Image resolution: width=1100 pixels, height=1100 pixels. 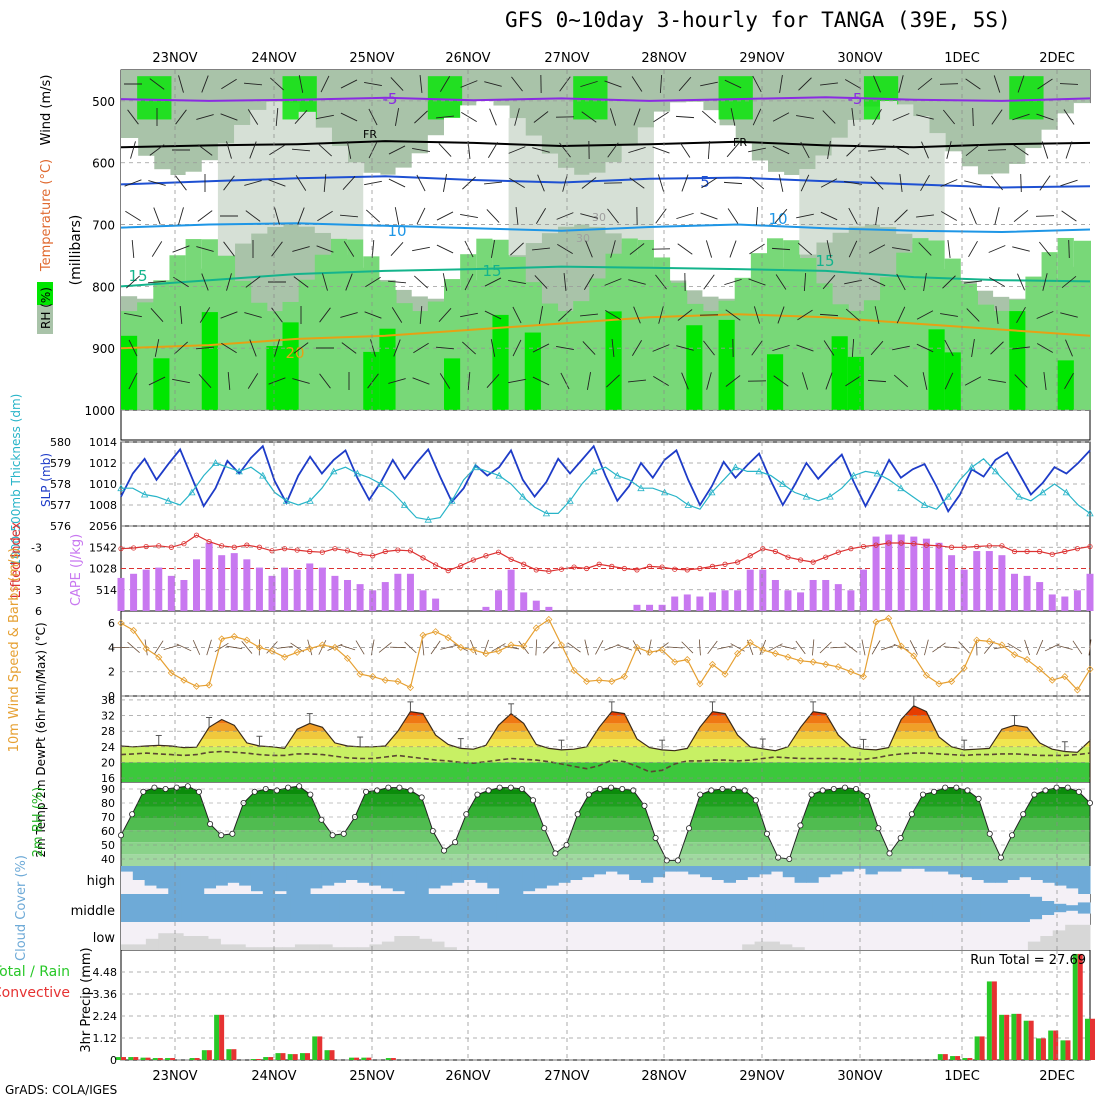 What do you see at coordinates (370, 134) in the screenshot?
I see `isotherm-label-FR: FR` at bounding box center [370, 134].